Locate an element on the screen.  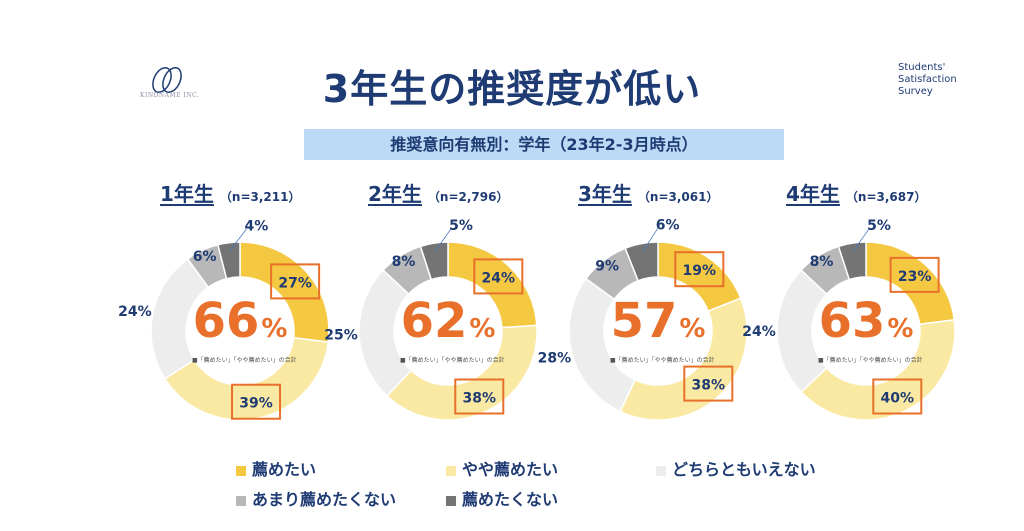
donut-chart: 23% 40% 24% 8% 5% is located at coordinates (849, 319).